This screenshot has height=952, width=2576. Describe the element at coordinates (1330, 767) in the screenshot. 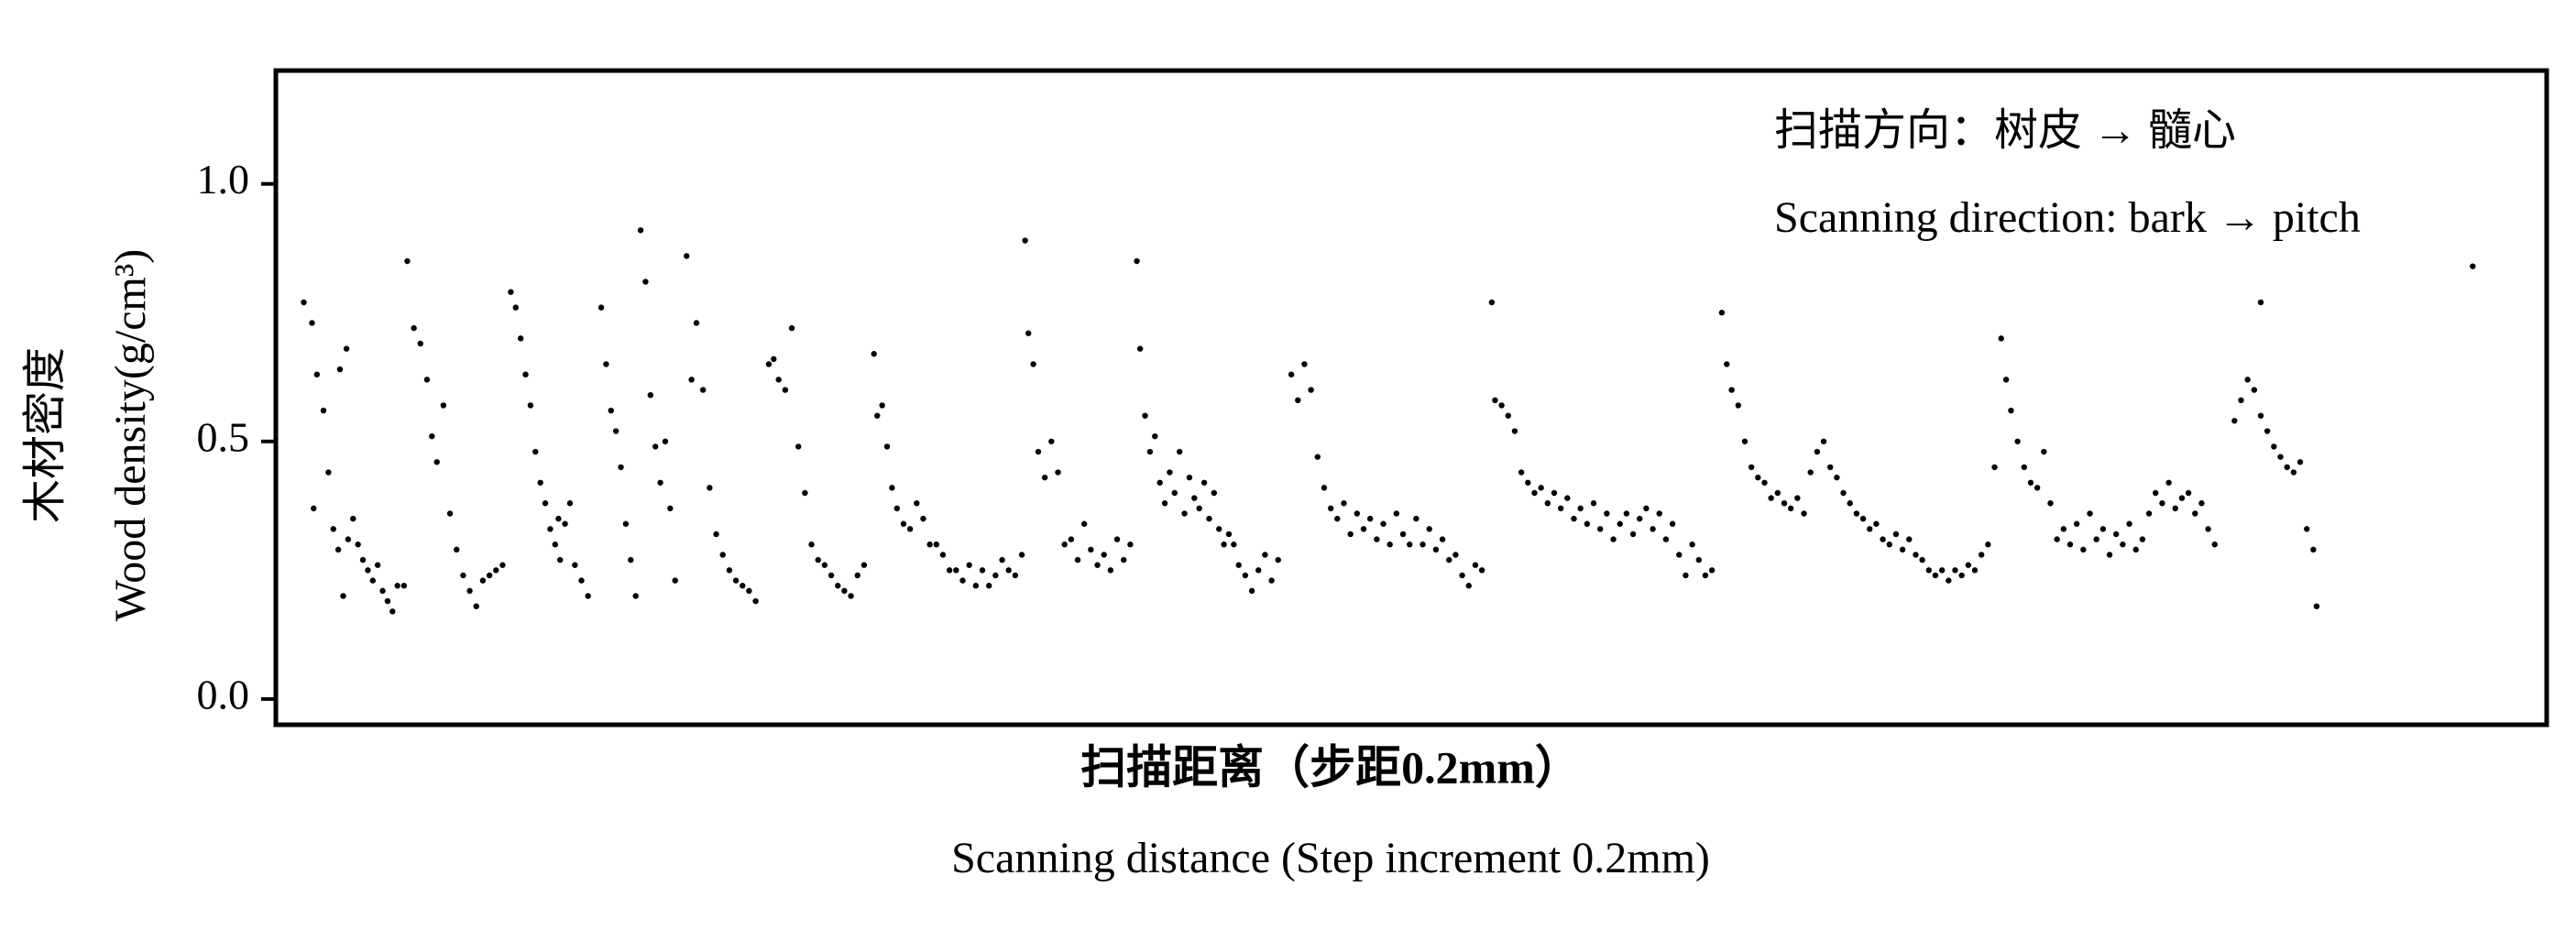

I see `x-axis-label-cn: 扫描距离（步距0.2mm）` at that location.